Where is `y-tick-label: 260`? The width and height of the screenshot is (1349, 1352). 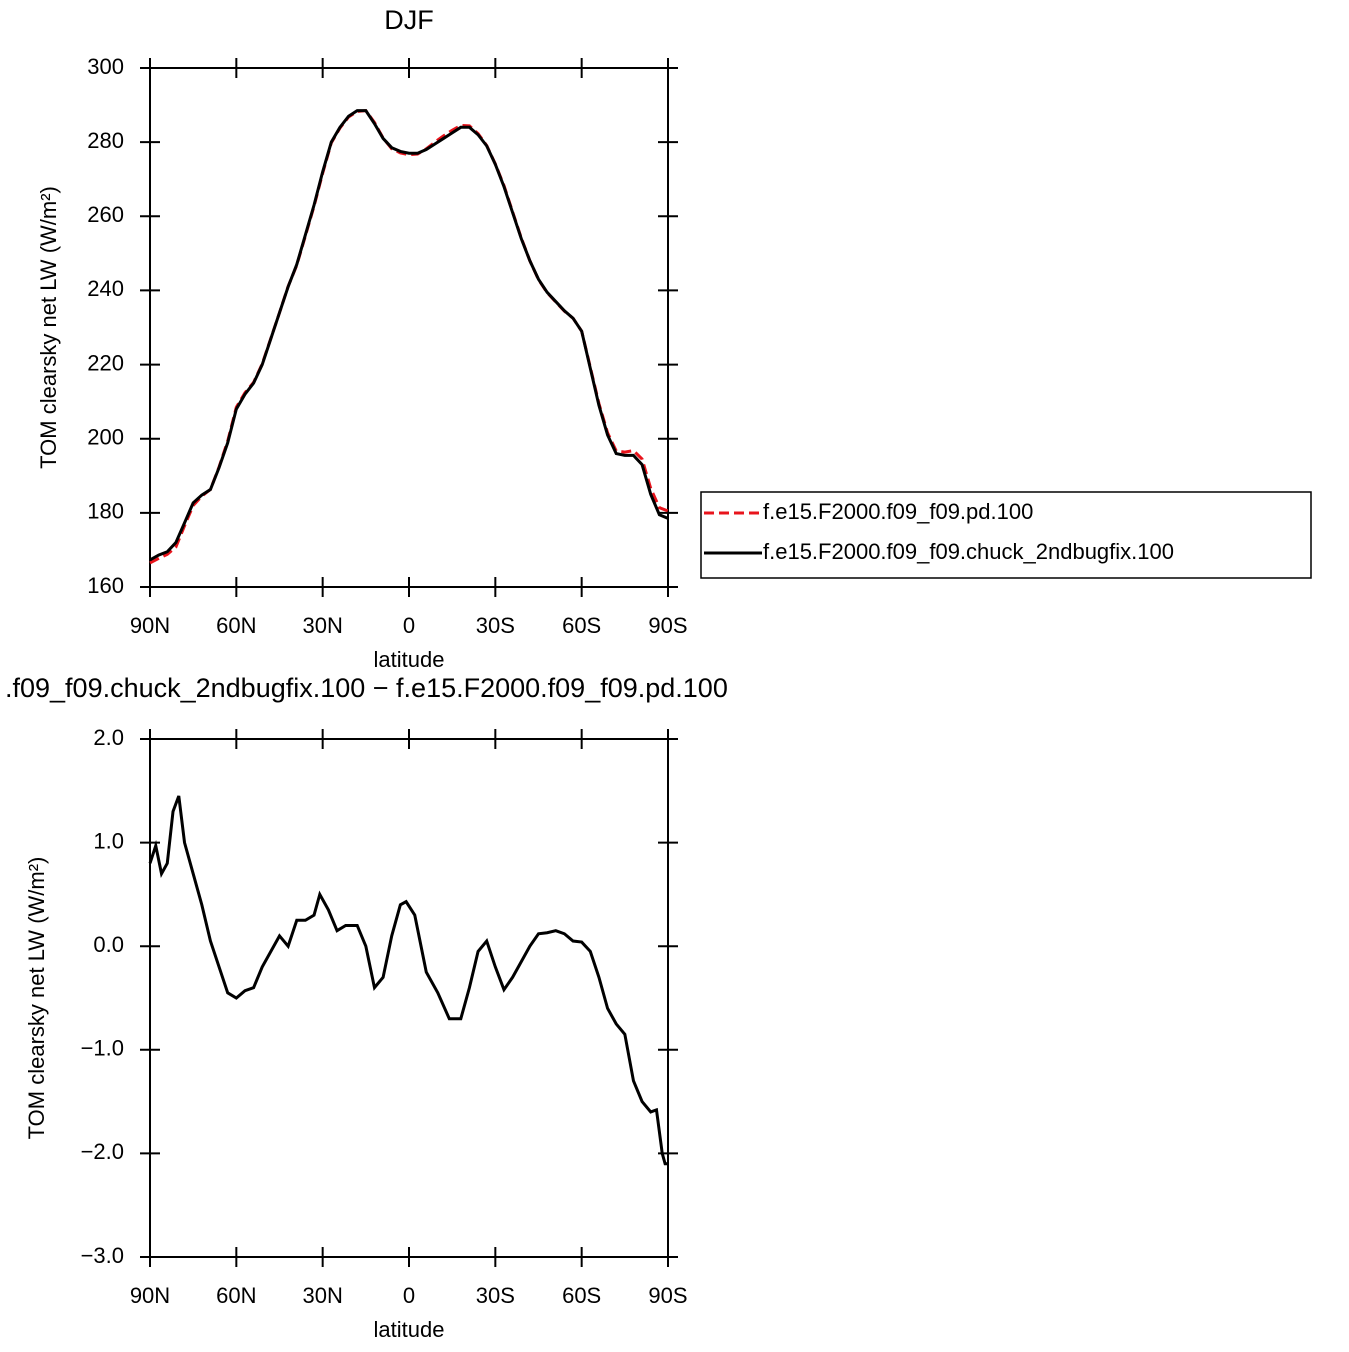 y-tick-label: 260 is located at coordinates (105, 214).